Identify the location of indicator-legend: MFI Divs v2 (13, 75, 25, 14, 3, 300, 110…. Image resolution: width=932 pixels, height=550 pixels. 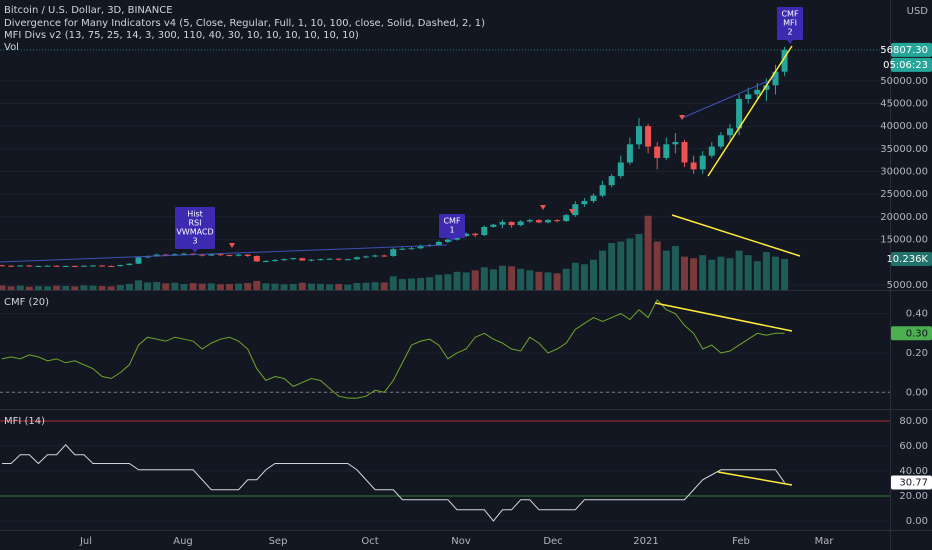
(181, 35).